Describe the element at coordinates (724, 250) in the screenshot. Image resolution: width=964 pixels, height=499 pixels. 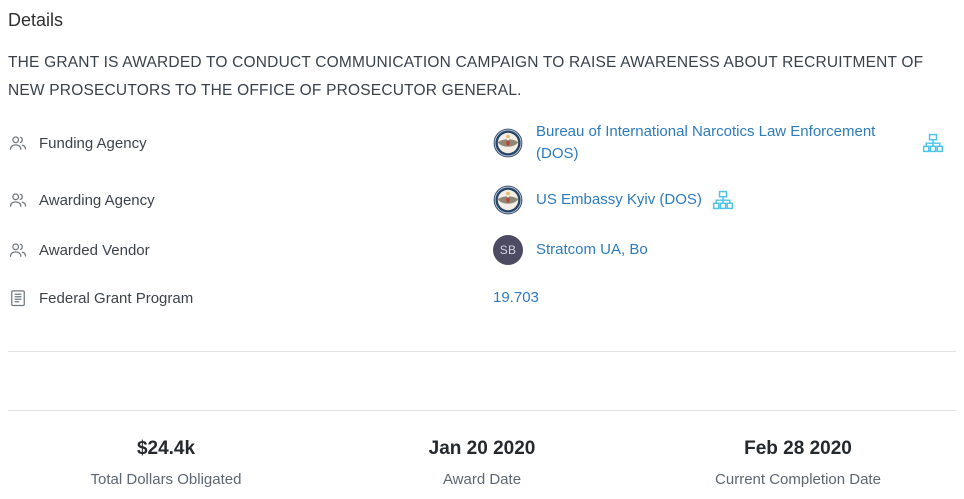
I see `awarded-vendor-value-group: SB Stratcom UA, Bo` at that location.